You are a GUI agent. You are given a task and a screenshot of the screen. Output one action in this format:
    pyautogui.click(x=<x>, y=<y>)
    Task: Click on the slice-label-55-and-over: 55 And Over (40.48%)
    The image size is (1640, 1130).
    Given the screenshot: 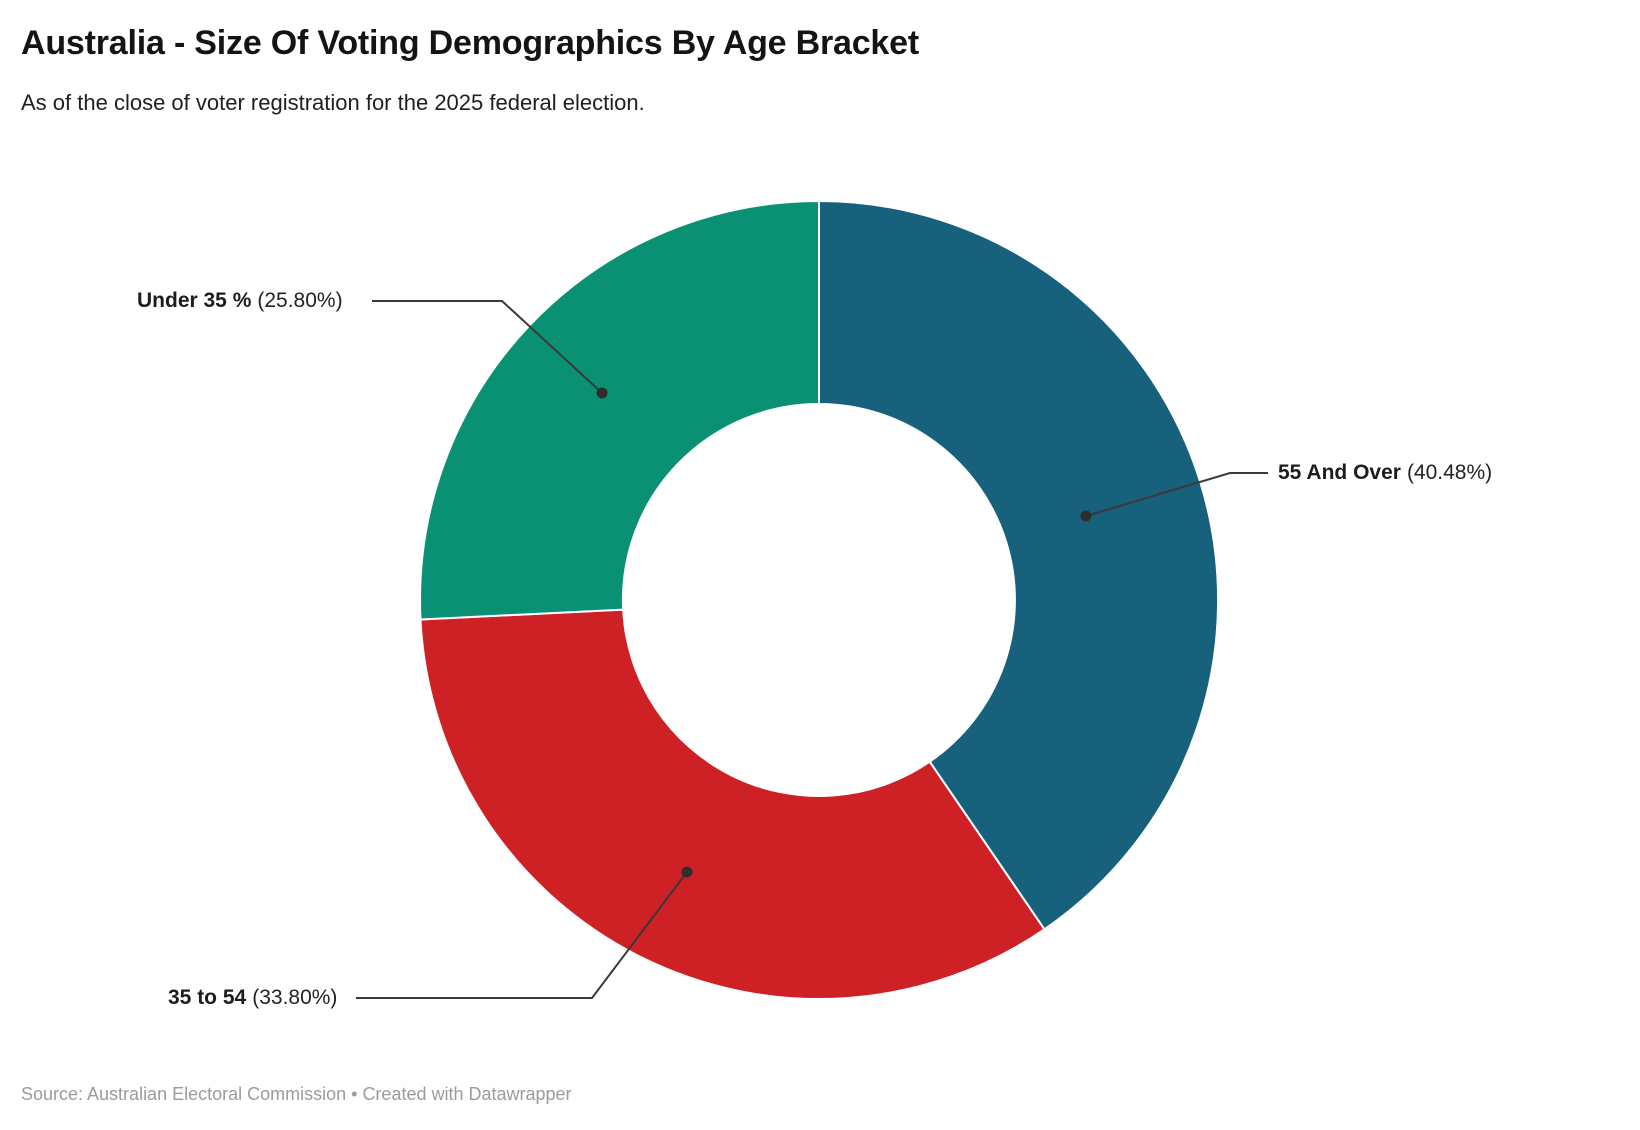 What is the action you would take?
    pyautogui.click(x=1385, y=473)
    